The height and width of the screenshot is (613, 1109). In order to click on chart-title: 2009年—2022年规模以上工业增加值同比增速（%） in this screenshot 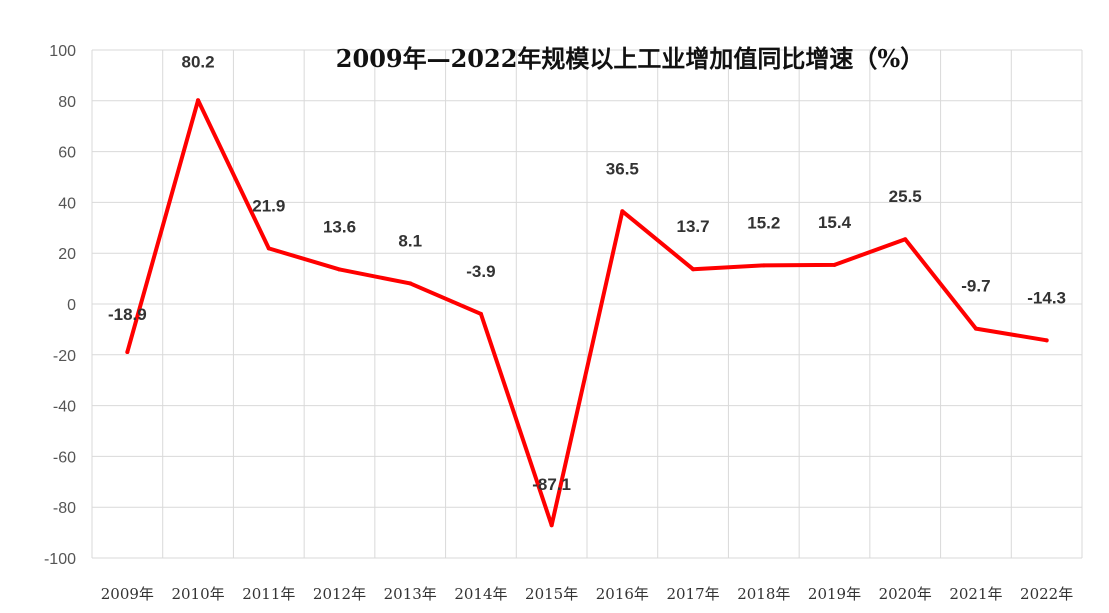, I will do `click(630, 58)`.